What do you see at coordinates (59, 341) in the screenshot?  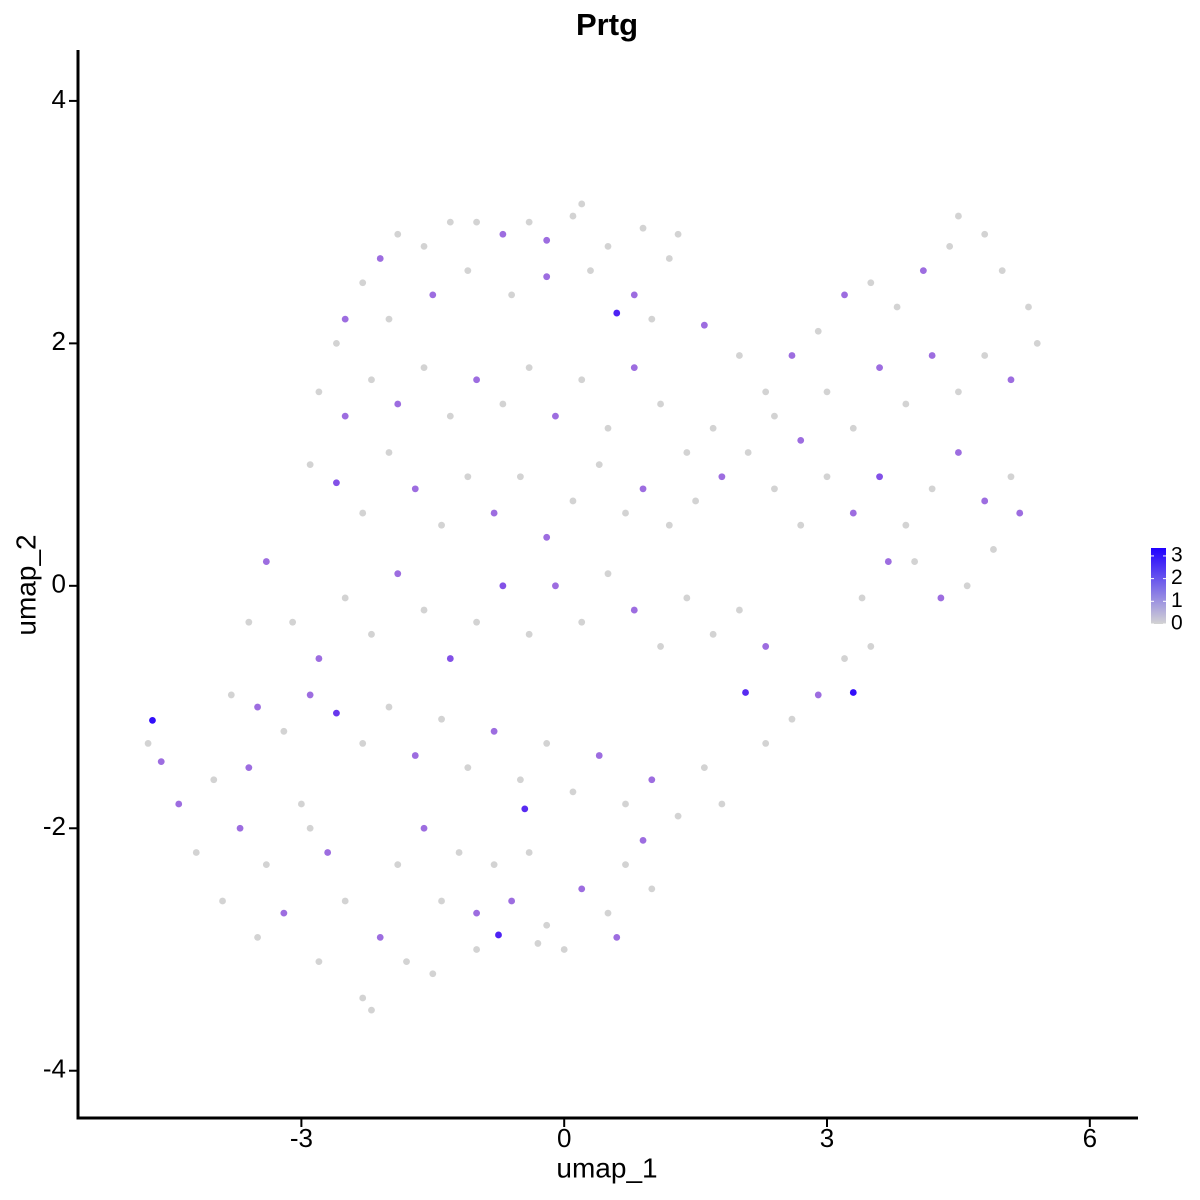 I see `y-tick-label: 2` at bounding box center [59, 341].